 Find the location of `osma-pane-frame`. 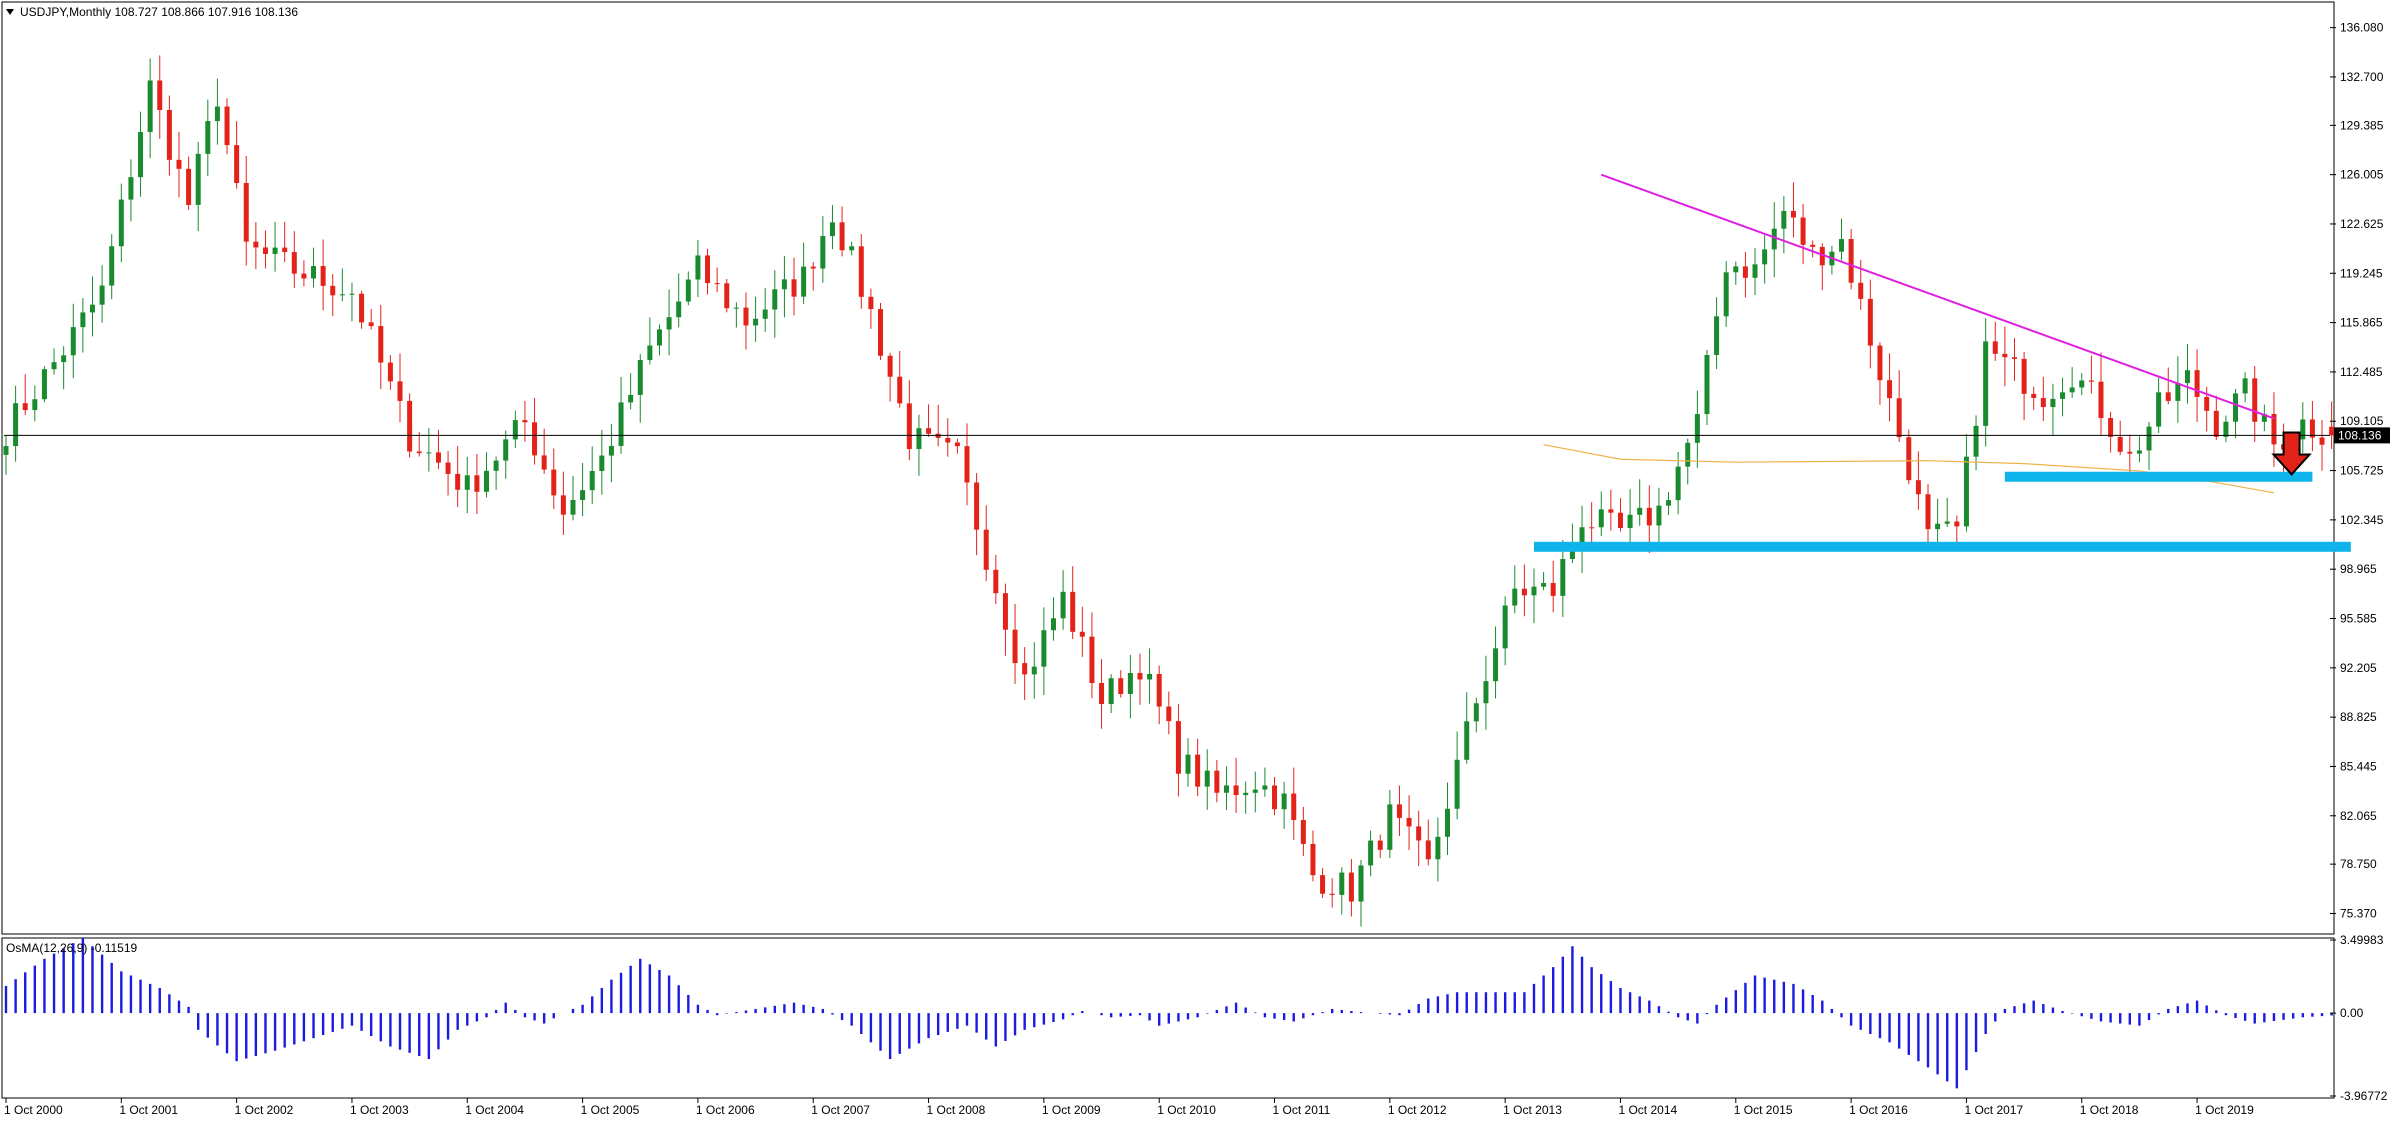

osma-pane-frame is located at coordinates (1168, 1018).